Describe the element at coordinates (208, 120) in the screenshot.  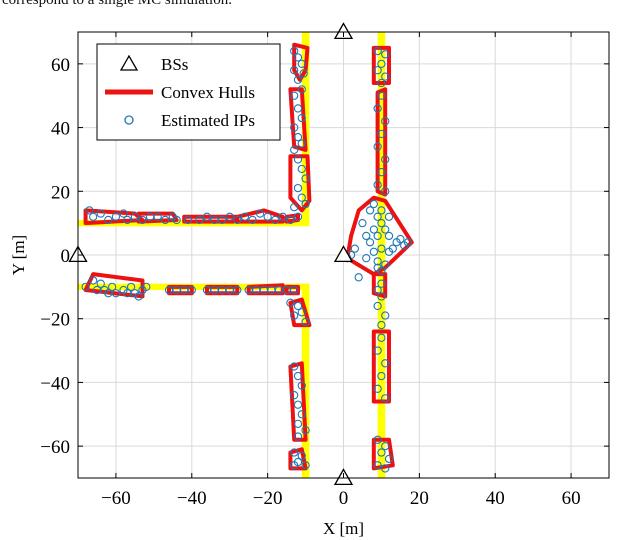
I see `legend-label-estimated-ips: Estimated IPs` at that location.